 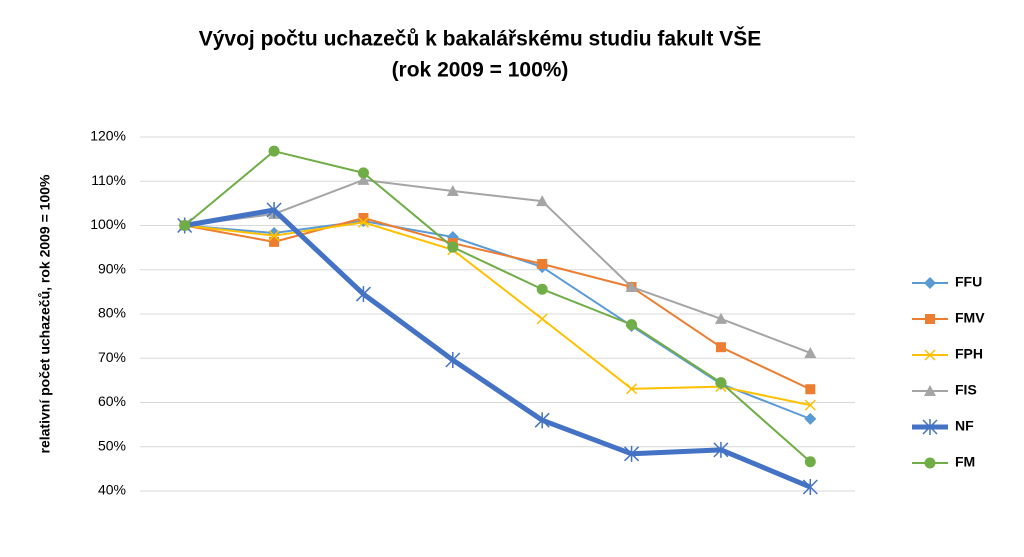 I want to click on legend-label: FPH, so click(x=969, y=354).